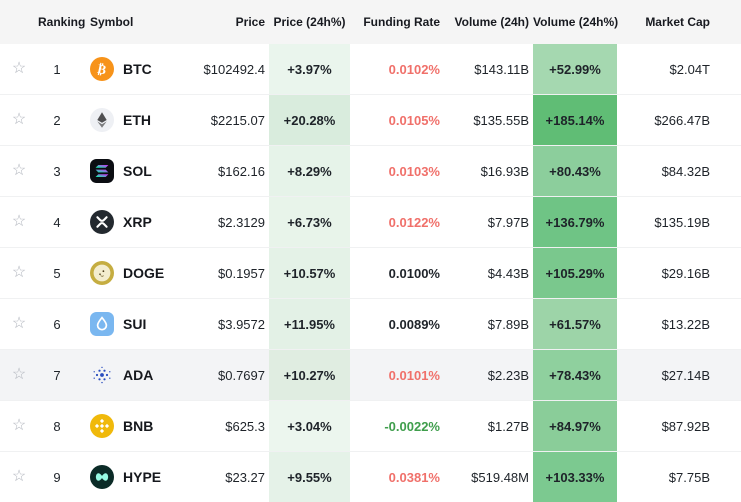  What do you see at coordinates (679, 171) in the screenshot?
I see `market-cap-cell: $84.32B` at bounding box center [679, 171].